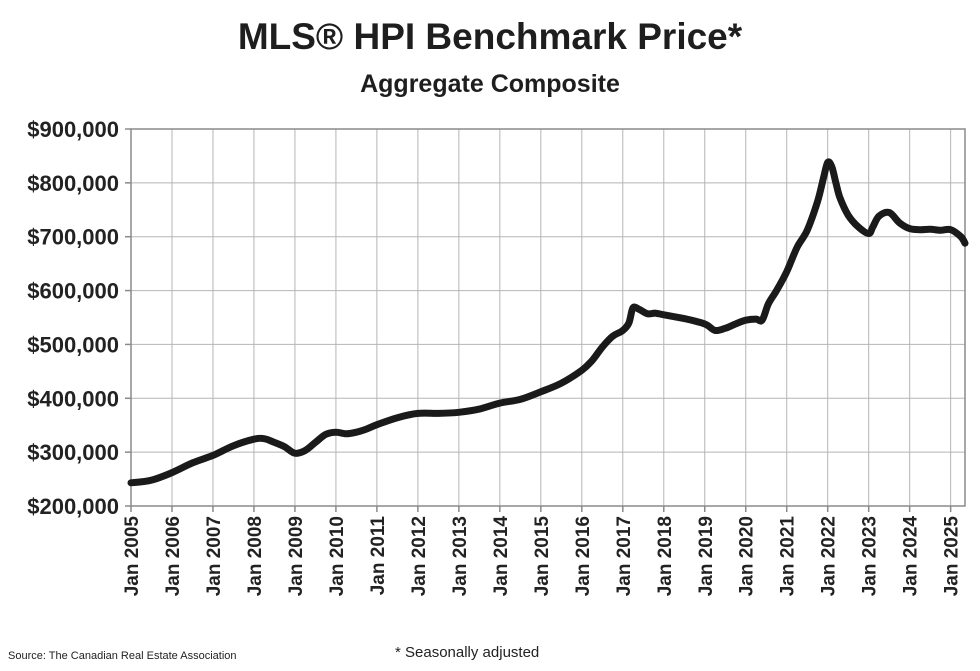 The width and height of the screenshot is (980, 671). What do you see at coordinates (73, 183) in the screenshot?
I see `y-tick-label: $800,000` at bounding box center [73, 183].